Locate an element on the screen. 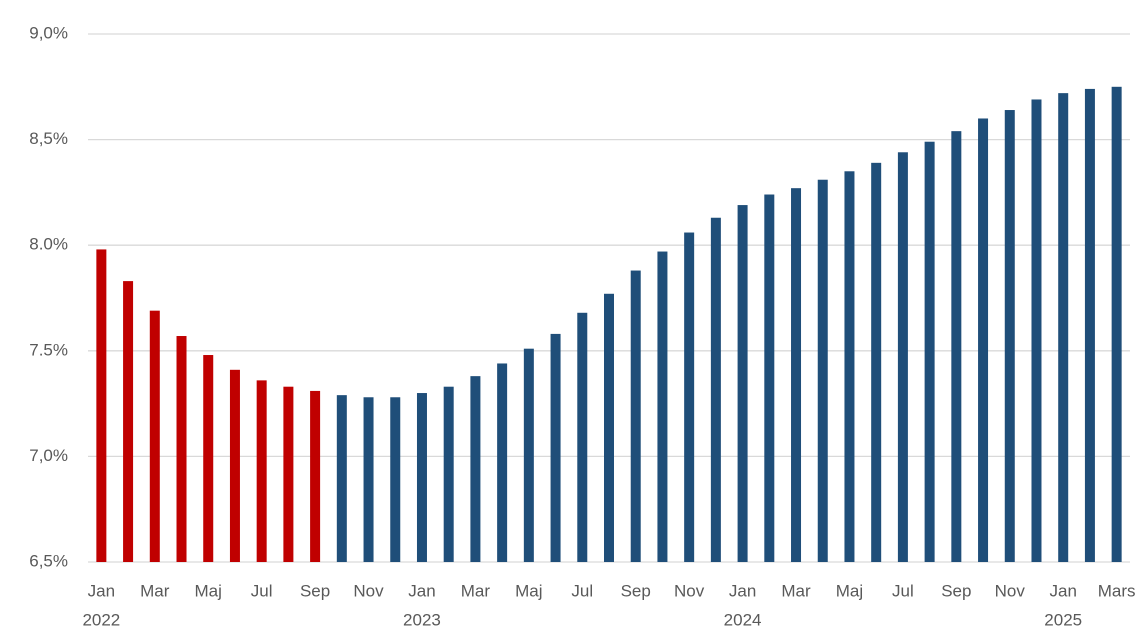  x-year-label: 2024 is located at coordinates (743, 619).